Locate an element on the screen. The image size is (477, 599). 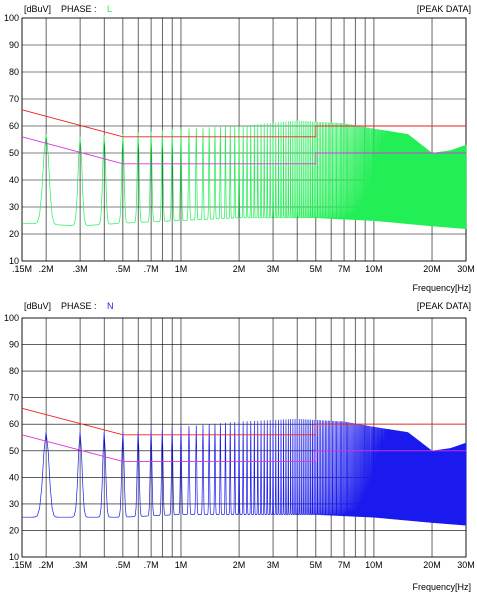
phase-value: L is located at coordinates (109, 9).